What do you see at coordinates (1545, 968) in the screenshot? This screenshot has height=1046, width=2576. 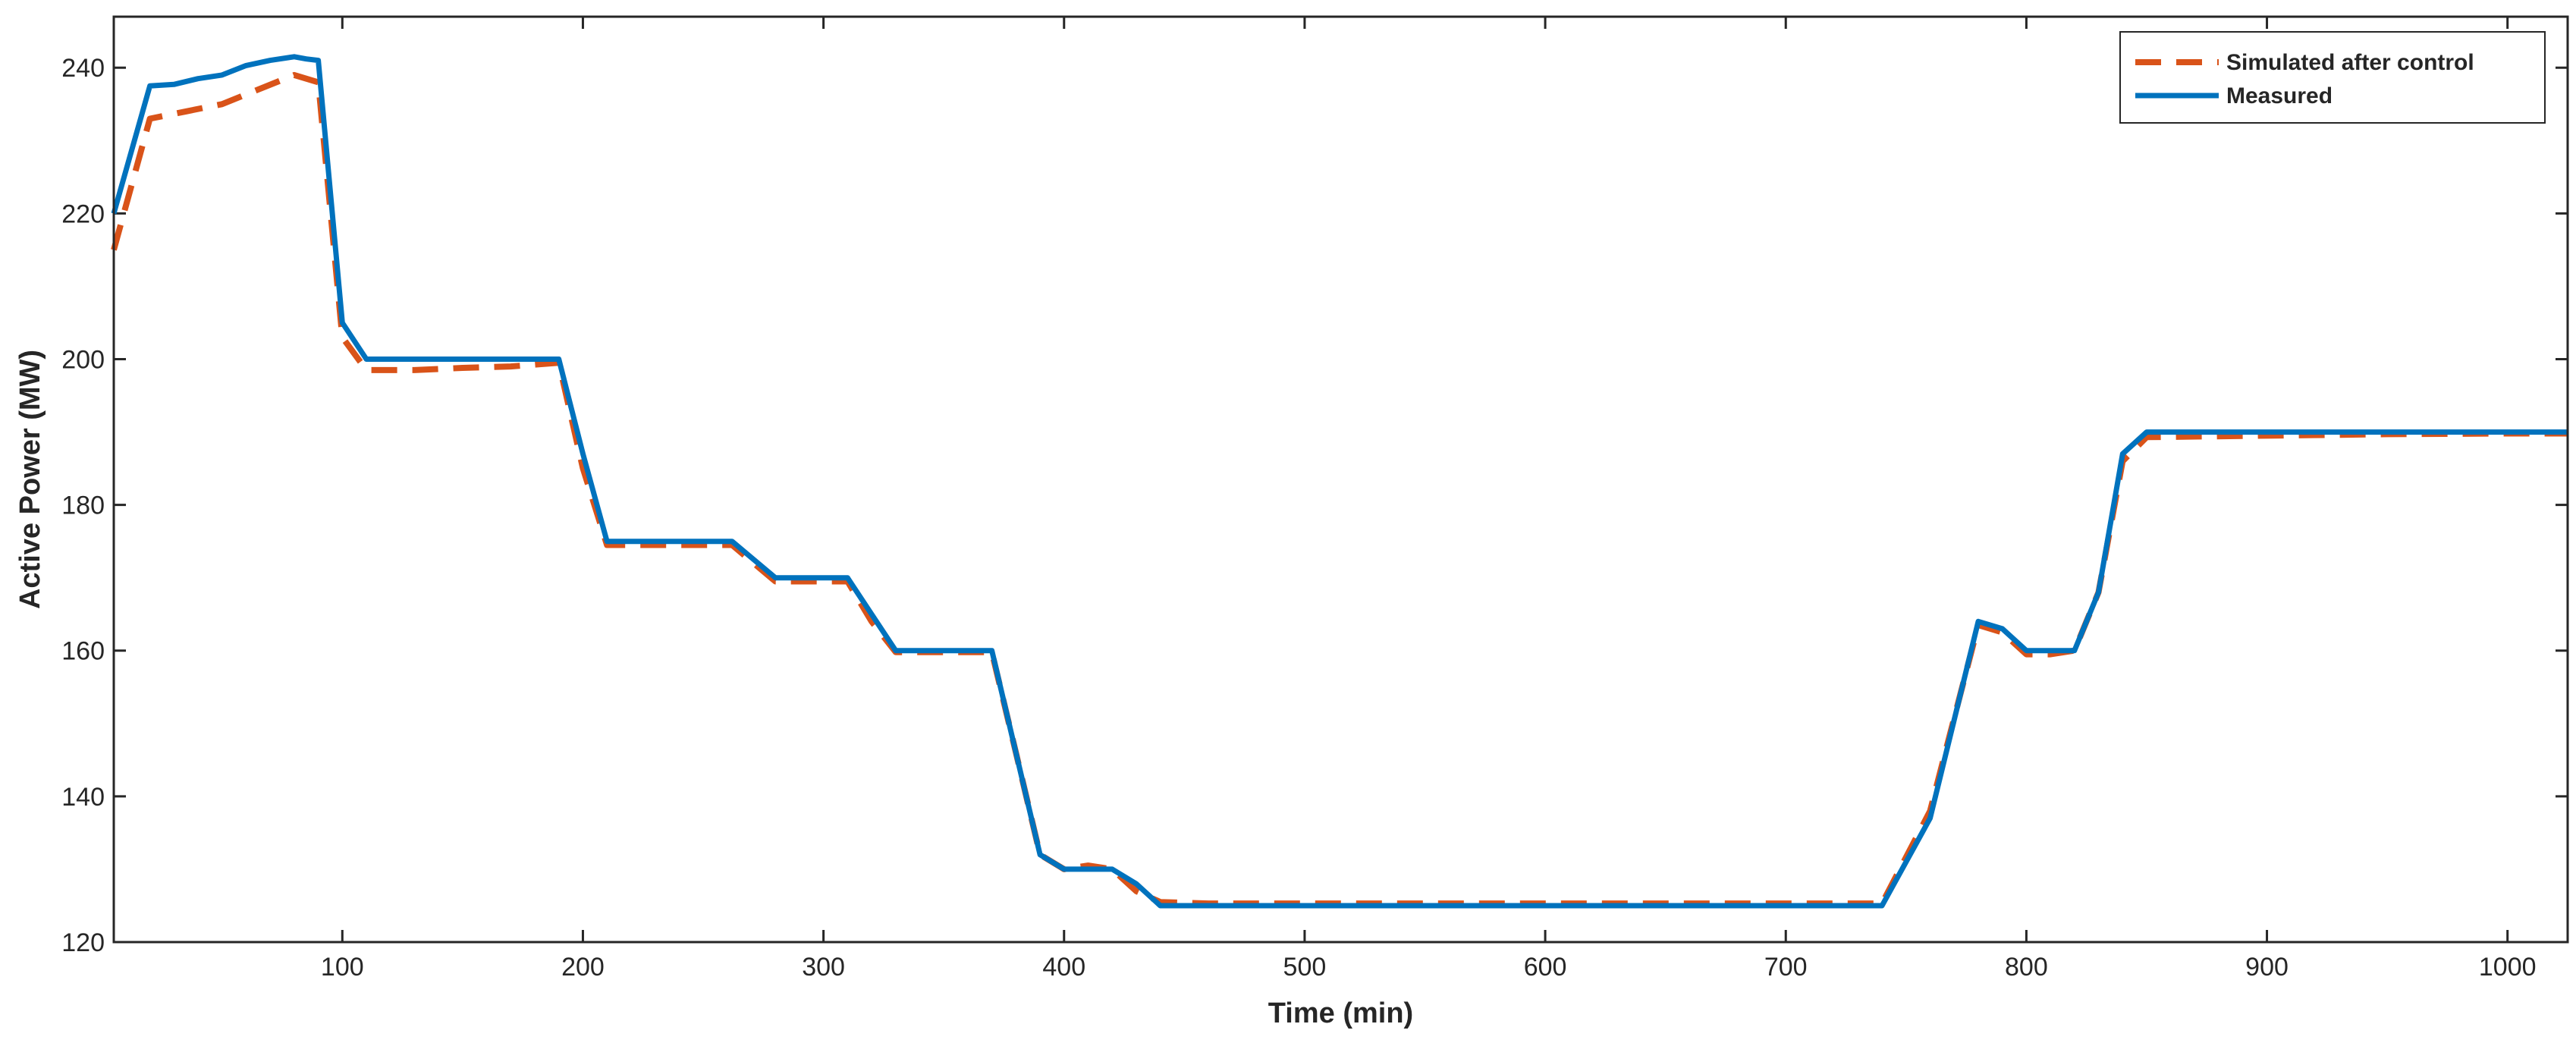 I see `x-tick-label: 600` at bounding box center [1545, 968].